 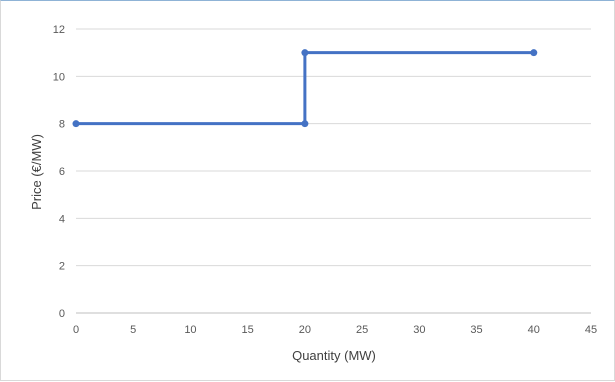 I want to click on x-tick-label-20: 20, so click(x=305, y=330).